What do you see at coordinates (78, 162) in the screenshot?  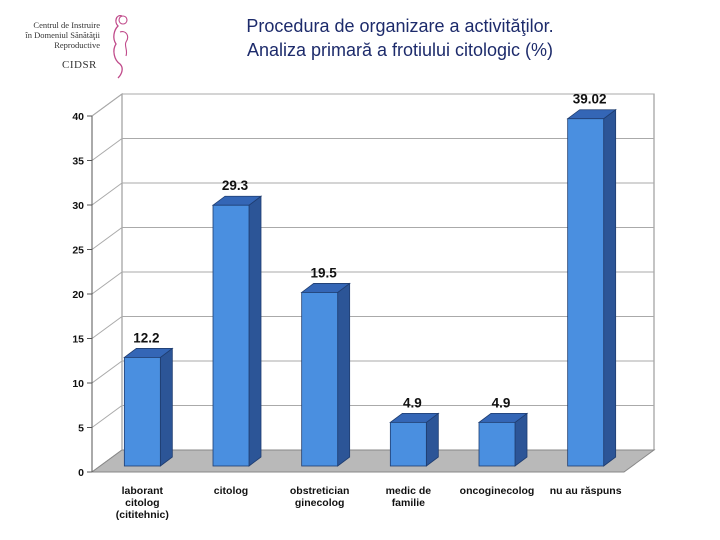 I see `y-tick-label: 35` at bounding box center [78, 162].